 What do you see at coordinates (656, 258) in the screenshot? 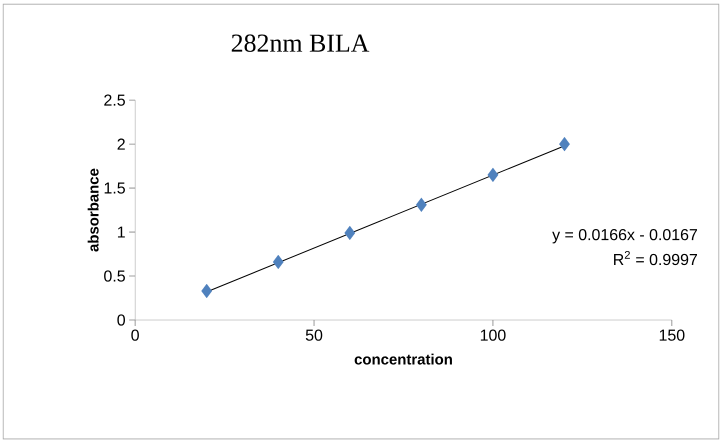
I see `annotation: R$^{2}$ = 0.9997` at bounding box center [656, 258].